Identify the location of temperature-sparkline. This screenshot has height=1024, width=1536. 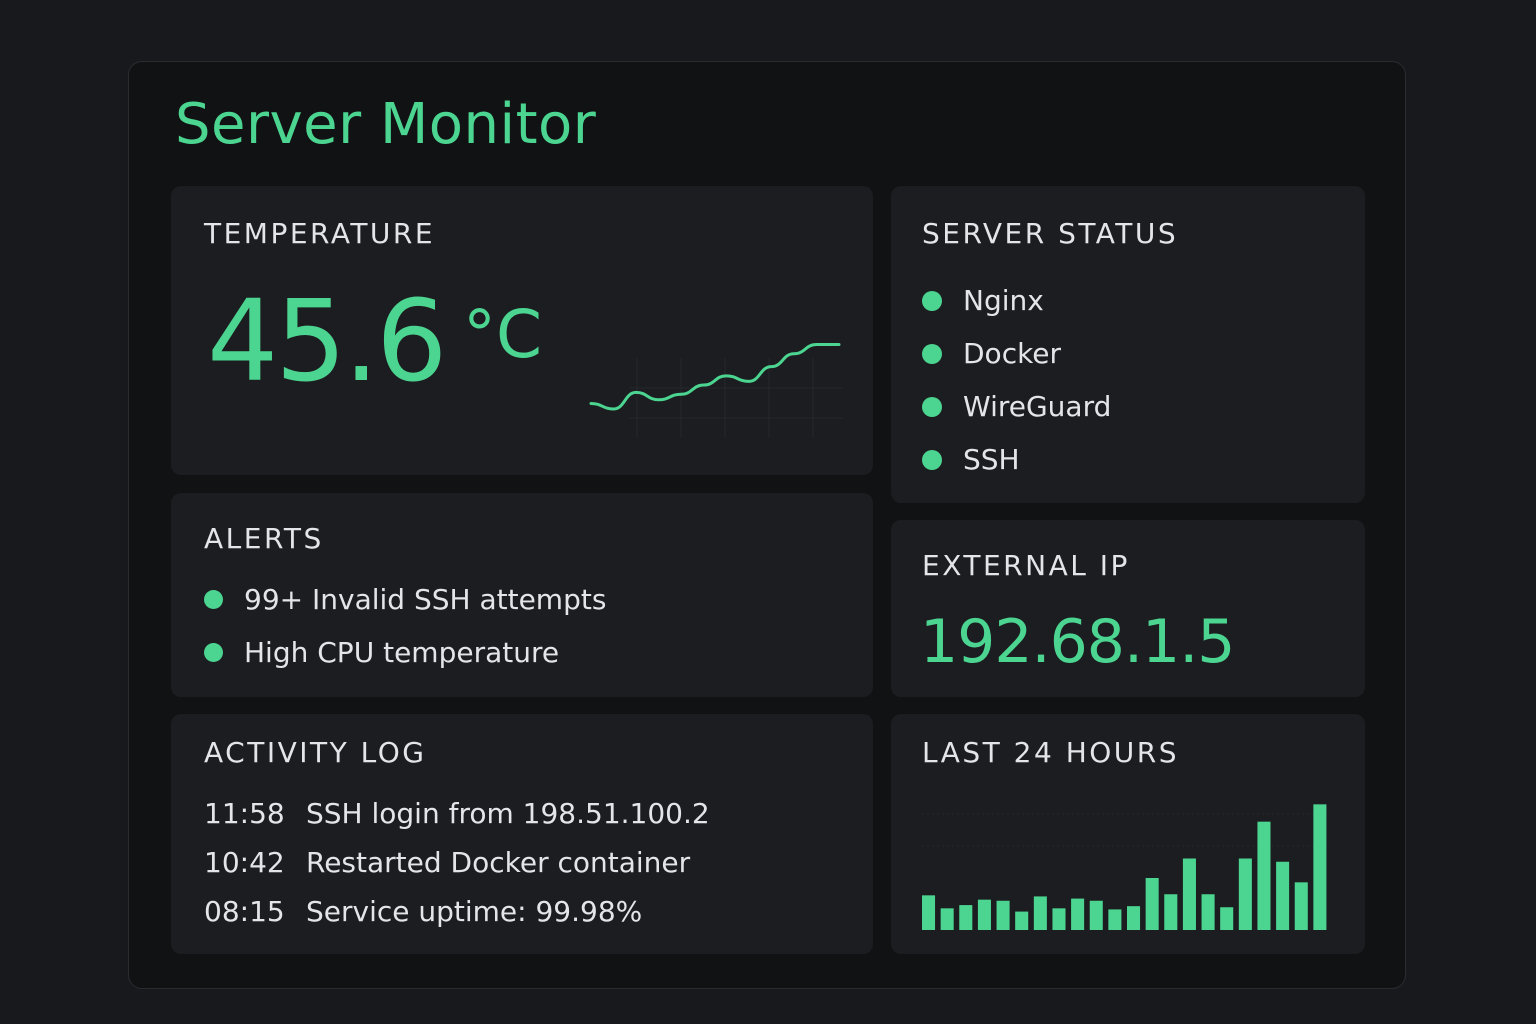
(716, 390).